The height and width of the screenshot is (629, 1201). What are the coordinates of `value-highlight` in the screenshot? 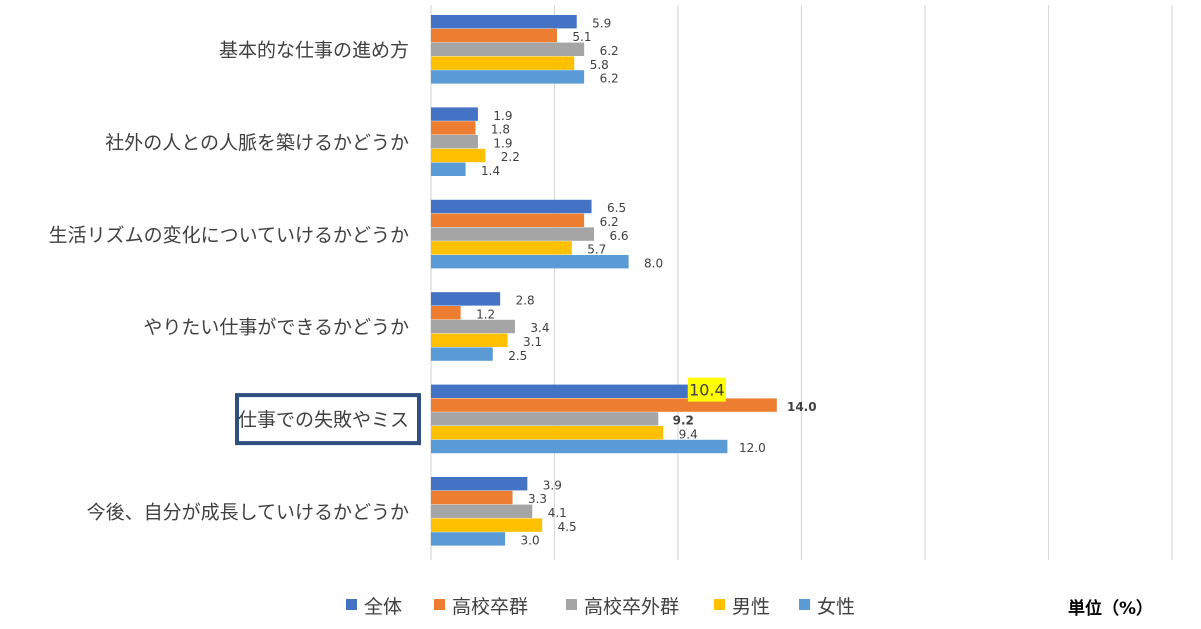 It's located at (706, 389).